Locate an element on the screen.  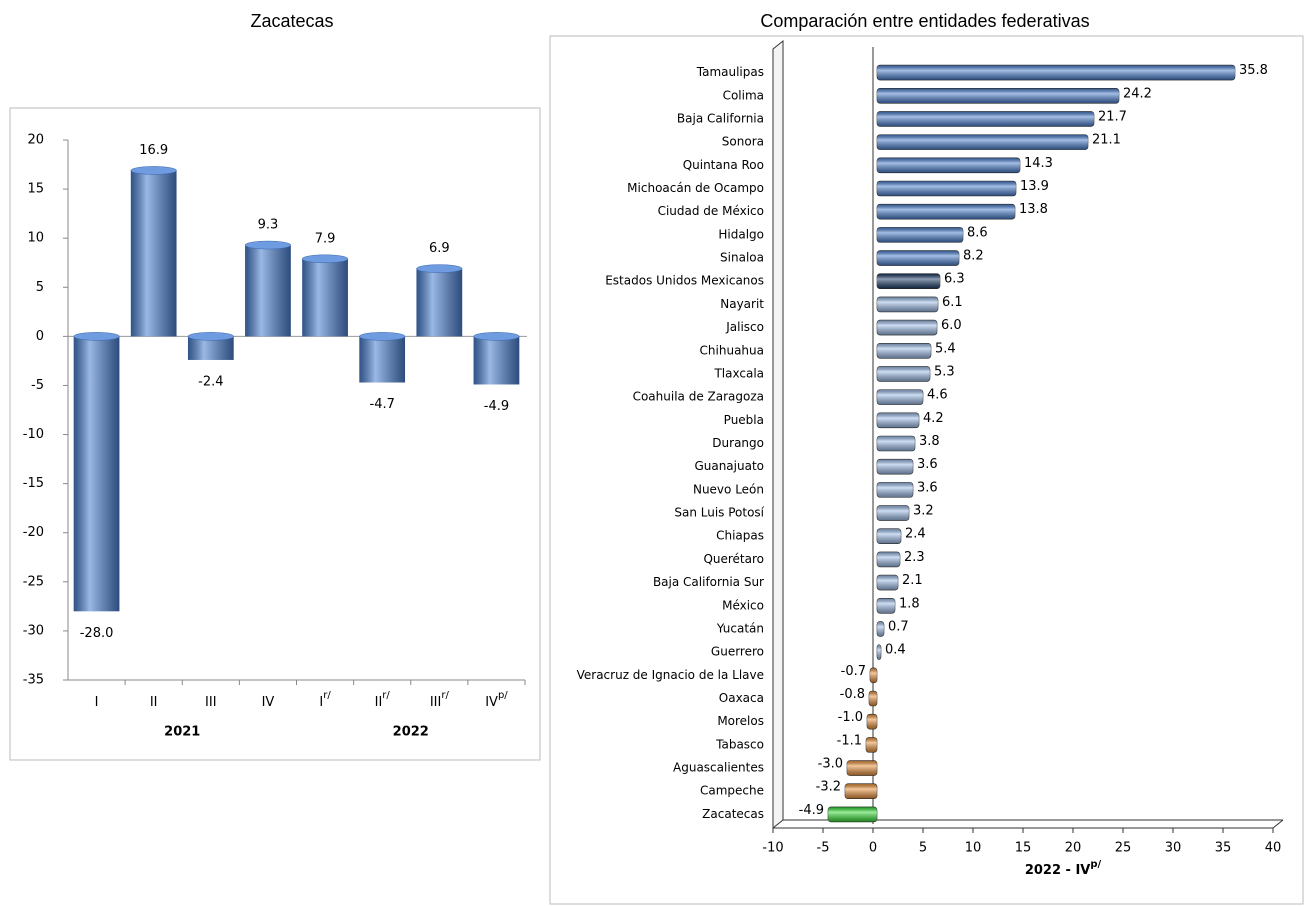
value-label: -0.8 is located at coordinates (852, 694).